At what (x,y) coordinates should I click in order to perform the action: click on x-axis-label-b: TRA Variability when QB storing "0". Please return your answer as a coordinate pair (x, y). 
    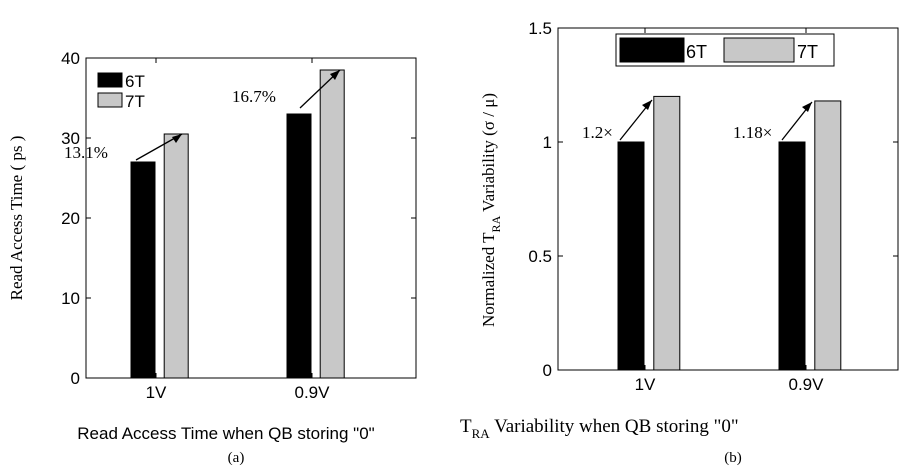
    Looking at the image, I should click on (599, 428).